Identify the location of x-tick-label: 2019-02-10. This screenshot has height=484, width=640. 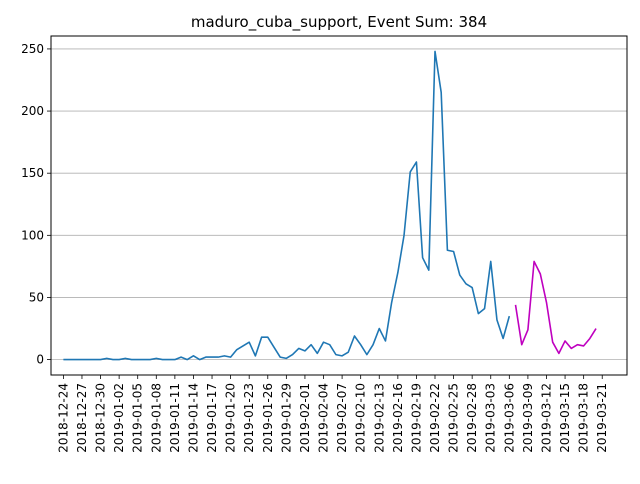
(361, 418).